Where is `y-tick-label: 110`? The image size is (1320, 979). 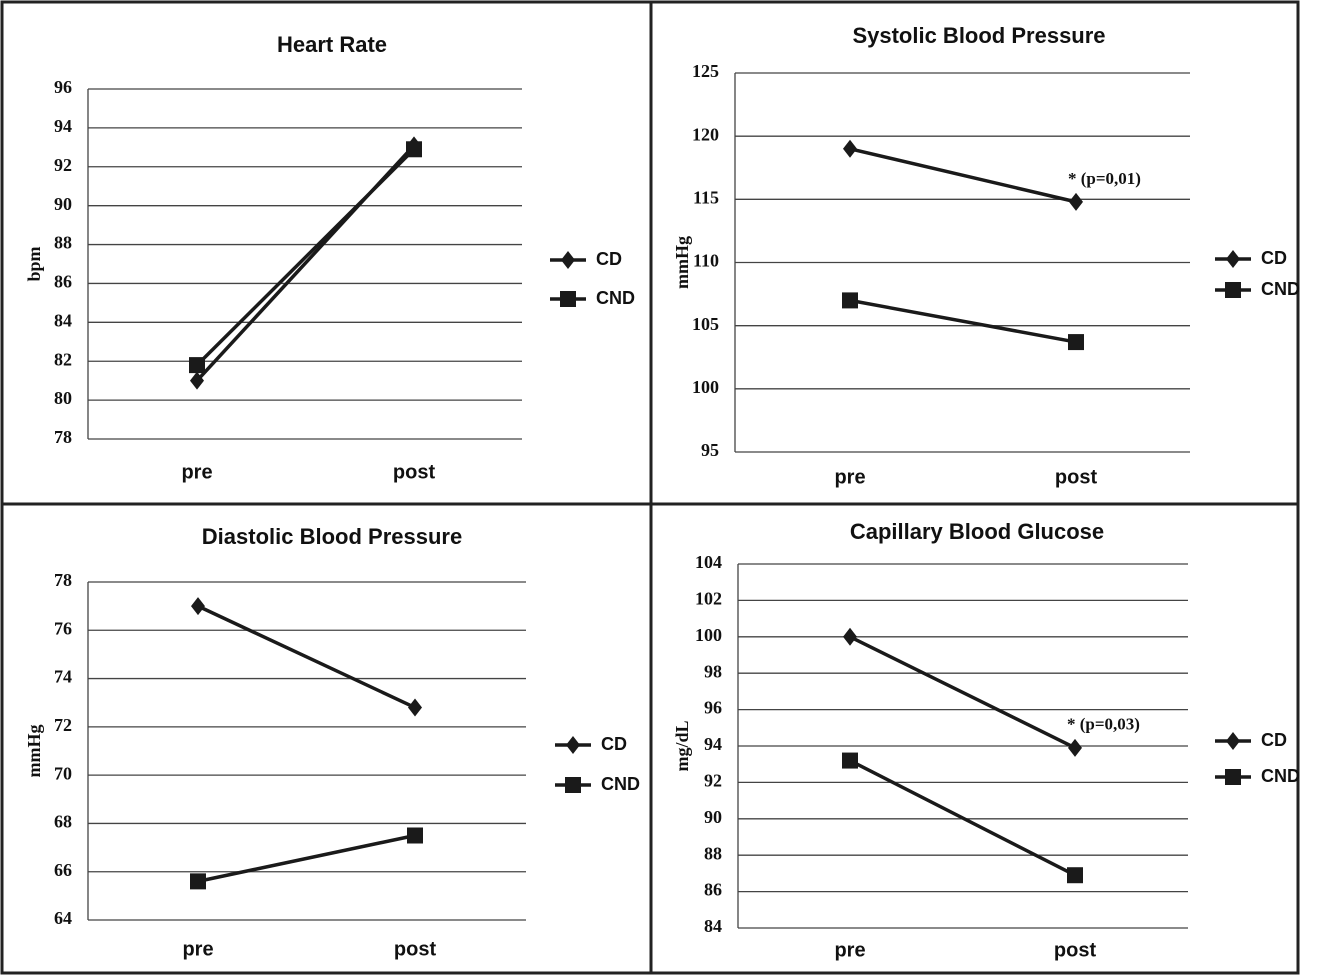 y-tick-label: 110 is located at coordinates (706, 261).